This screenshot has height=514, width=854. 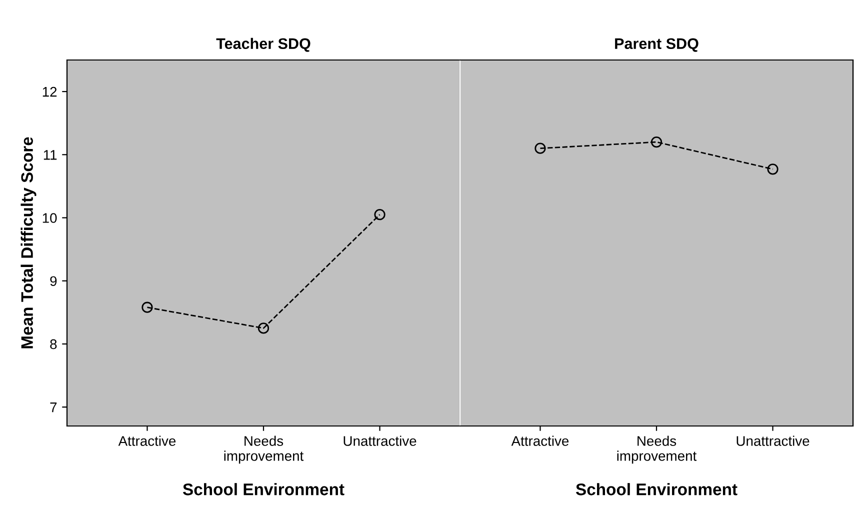 What do you see at coordinates (53, 281) in the screenshot?
I see `y-tick-label: 9` at bounding box center [53, 281].